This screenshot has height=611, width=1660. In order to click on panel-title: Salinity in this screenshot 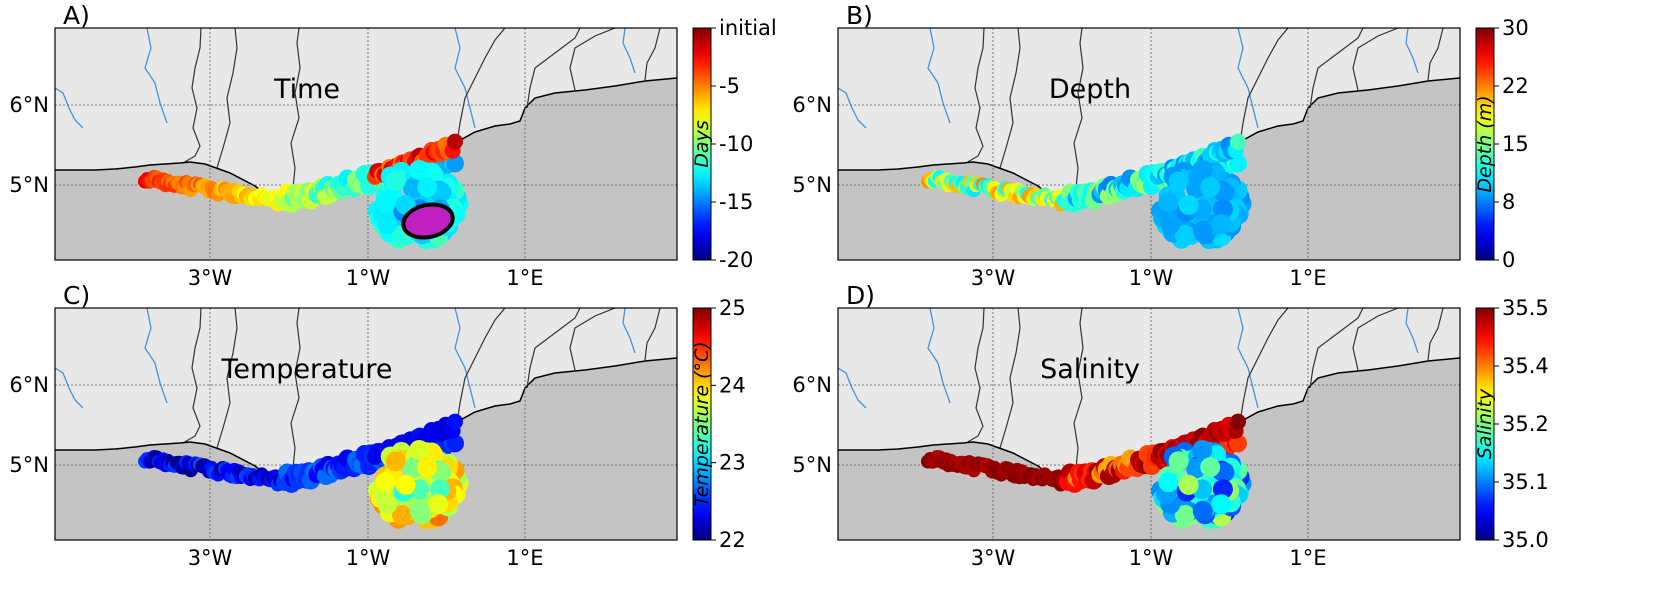, I will do `click(1090, 369)`.